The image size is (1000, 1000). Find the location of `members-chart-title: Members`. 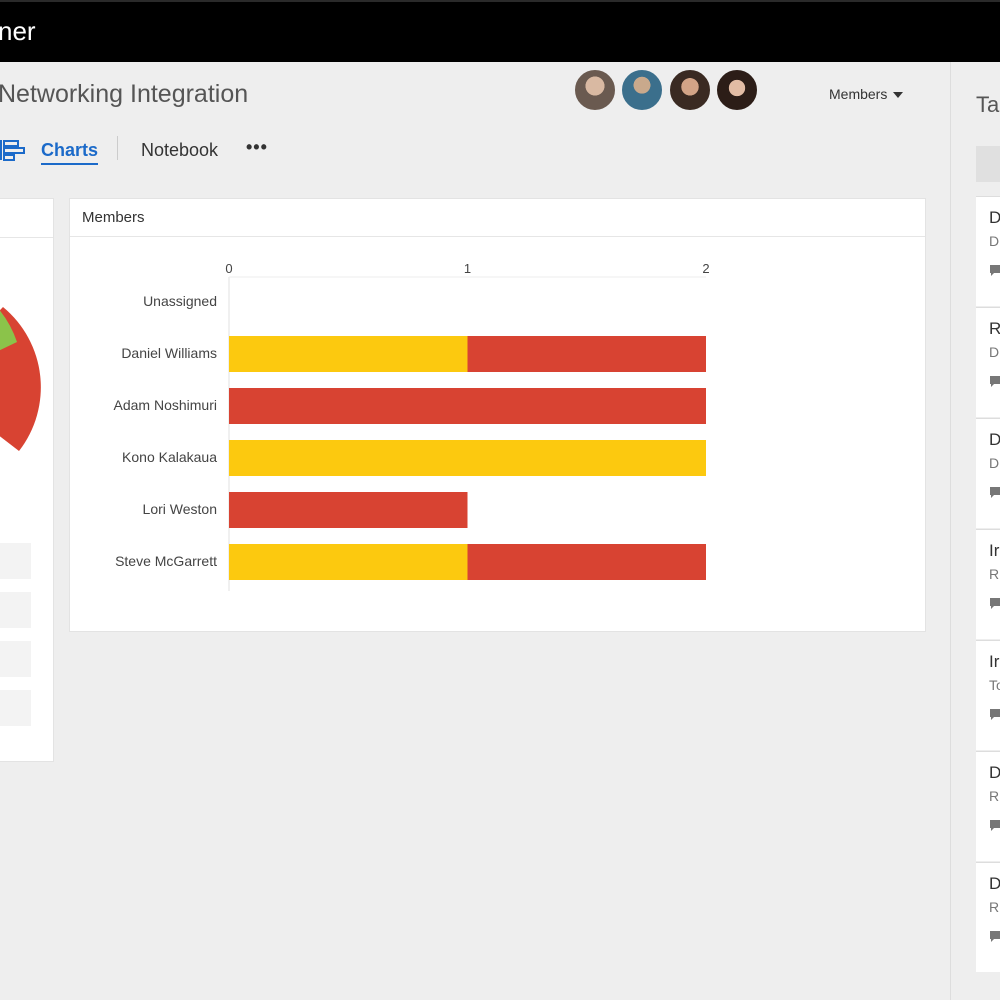

members-chart-title: Members is located at coordinates (497, 218).